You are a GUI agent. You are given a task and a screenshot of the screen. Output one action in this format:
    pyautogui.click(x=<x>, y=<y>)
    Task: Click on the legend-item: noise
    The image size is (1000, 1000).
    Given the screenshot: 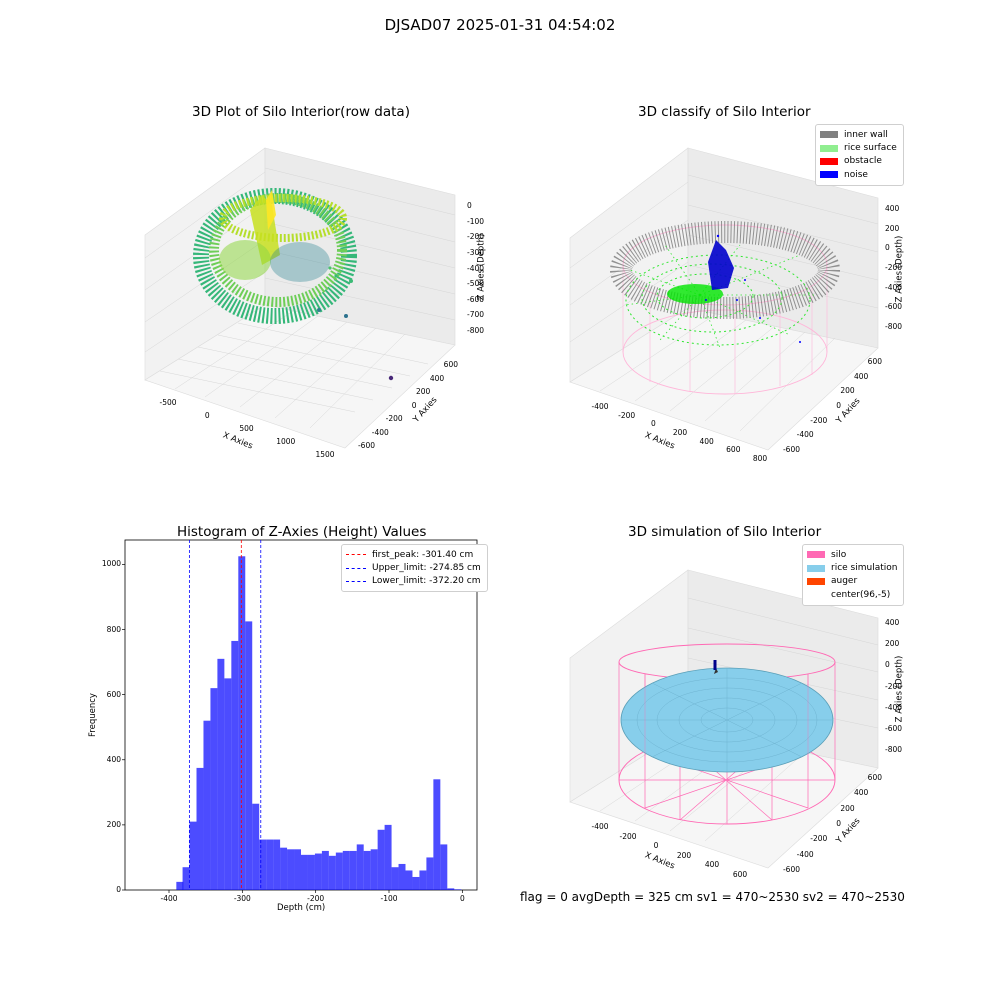 What is the action you would take?
    pyautogui.click(x=858, y=174)
    